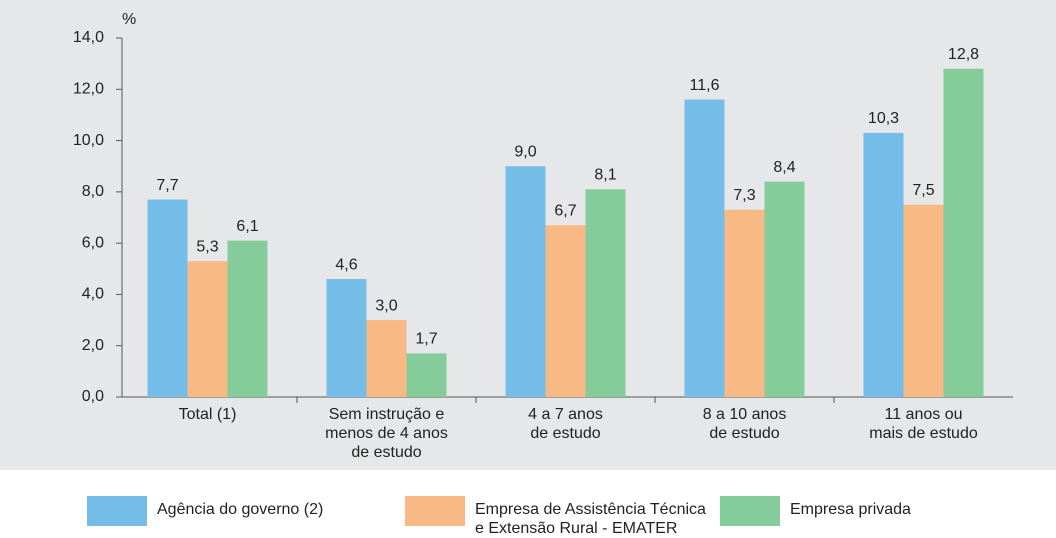 Image resolution: width=1056 pixels, height=538 pixels. I want to click on value-label: 7,5, so click(923, 190).